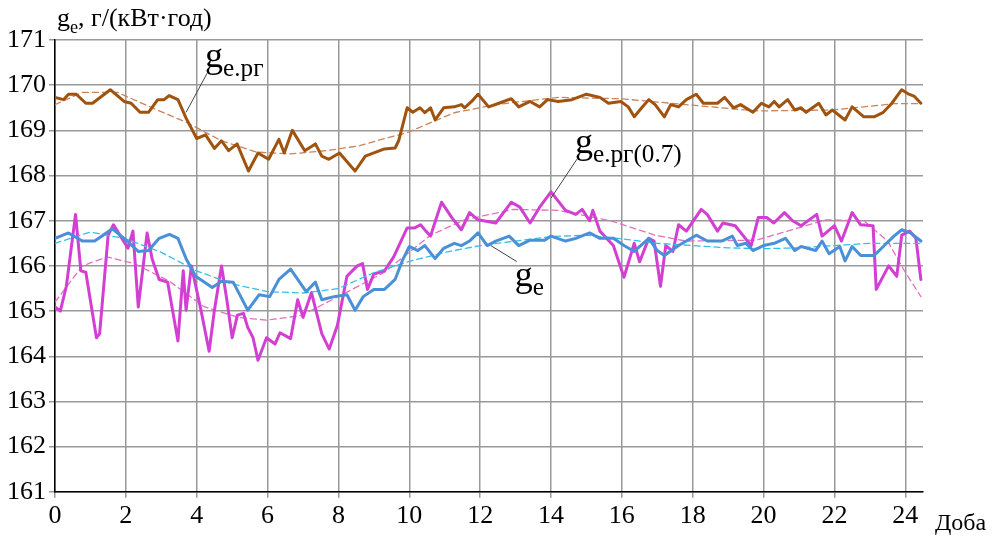 This screenshot has width=1003, height=539. I want to click on x-axis-title: Доба, so click(961, 521).